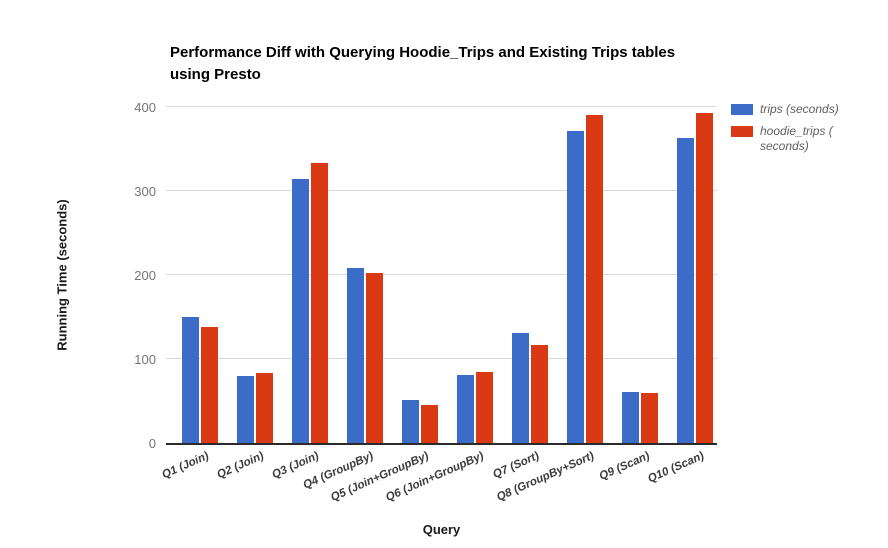 The image size is (888, 548). Describe the element at coordinates (595, 279) in the screenshot. I see `bar-hoodie-trips-q8` at that location.